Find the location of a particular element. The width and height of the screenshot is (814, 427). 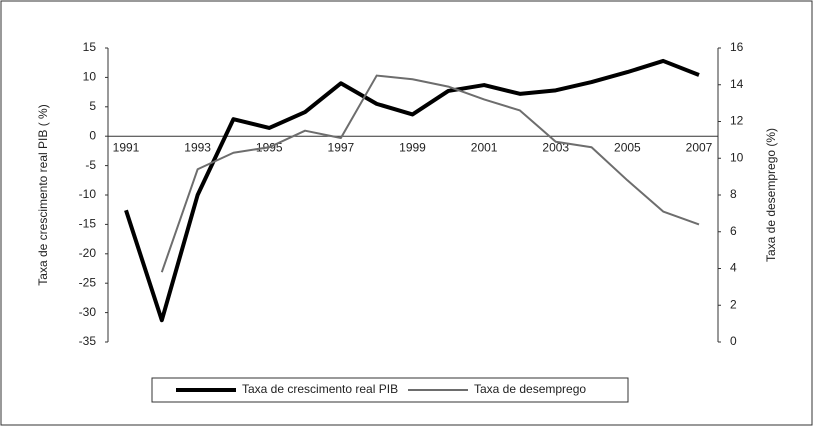

y-tick-label: -30 is located at coordinates (88, 312).